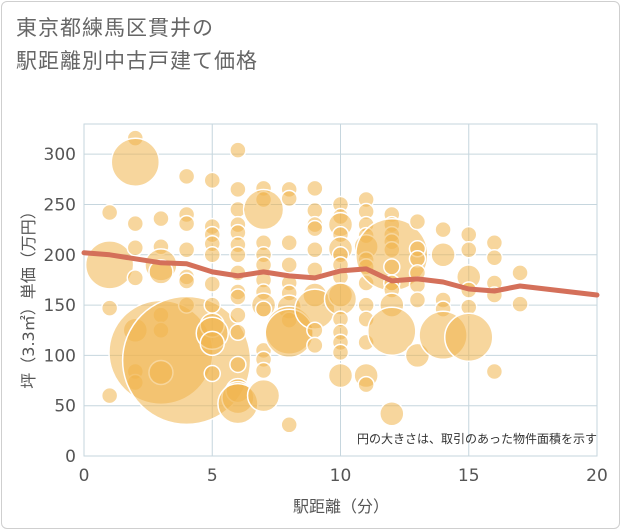 The width and height of the screenshot is (621, 530). Describe the element at coordinates (115, 28) in the screenshot. I see `chart-title-line-1: 東京都練馬区貫井の` at that location.